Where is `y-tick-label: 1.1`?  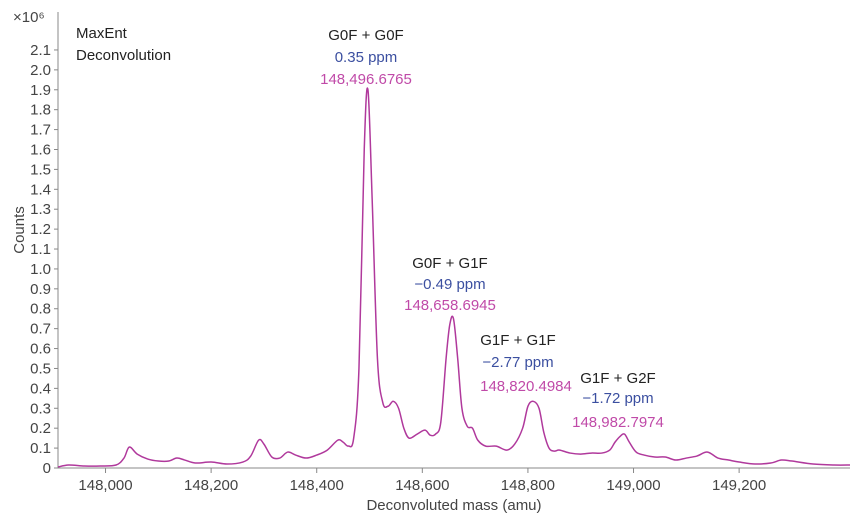
y-tick-label: 1.1 is located at coordinates (40, 249).